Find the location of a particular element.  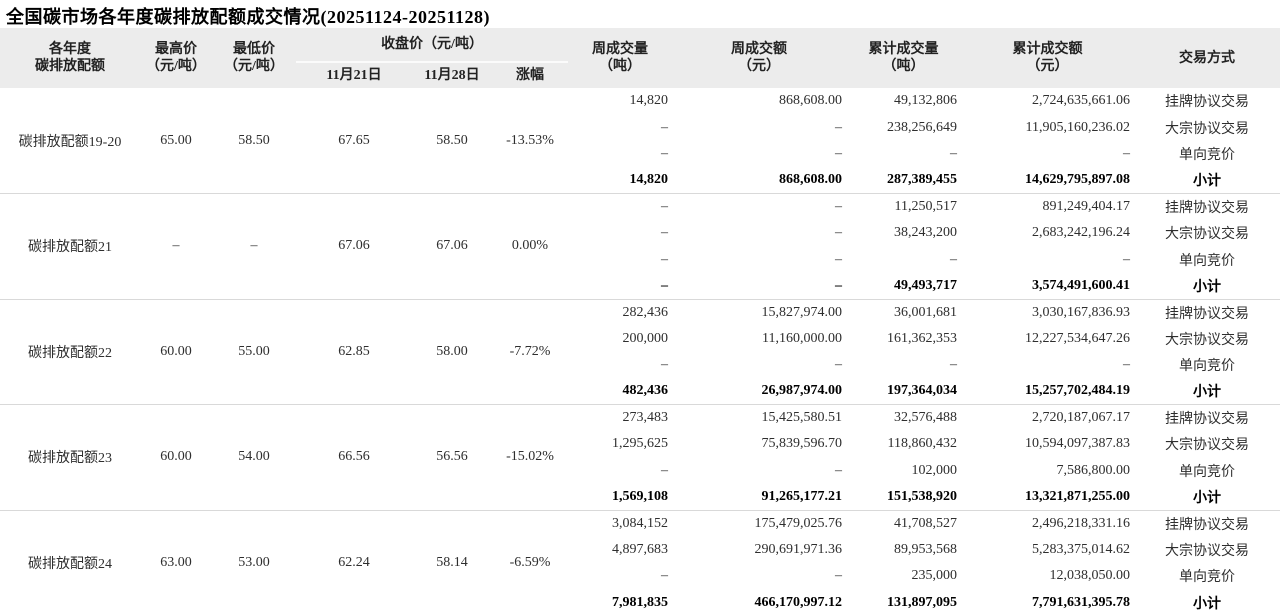

col-header-cumulative-amount: 累计成交额 （元） is located at coordinates (1048, 58).